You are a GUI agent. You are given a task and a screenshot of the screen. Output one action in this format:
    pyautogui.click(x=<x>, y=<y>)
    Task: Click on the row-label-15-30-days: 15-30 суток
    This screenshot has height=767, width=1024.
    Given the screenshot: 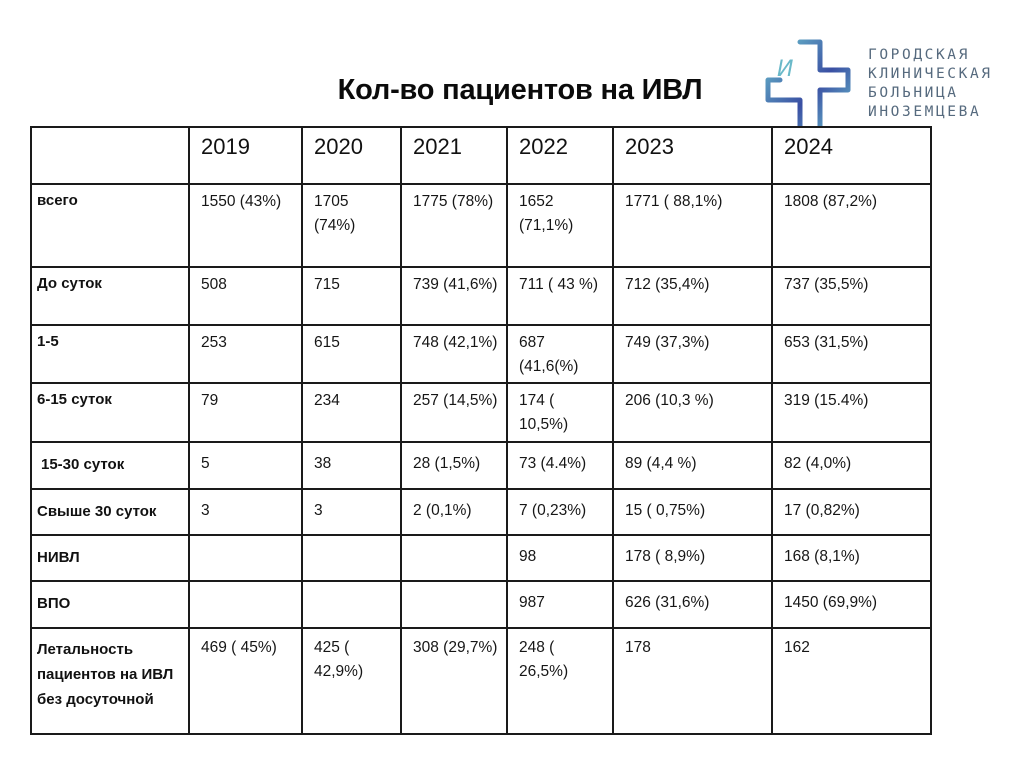 What is the action you would take?
    pyautogui.click(x=110, y=465)
    